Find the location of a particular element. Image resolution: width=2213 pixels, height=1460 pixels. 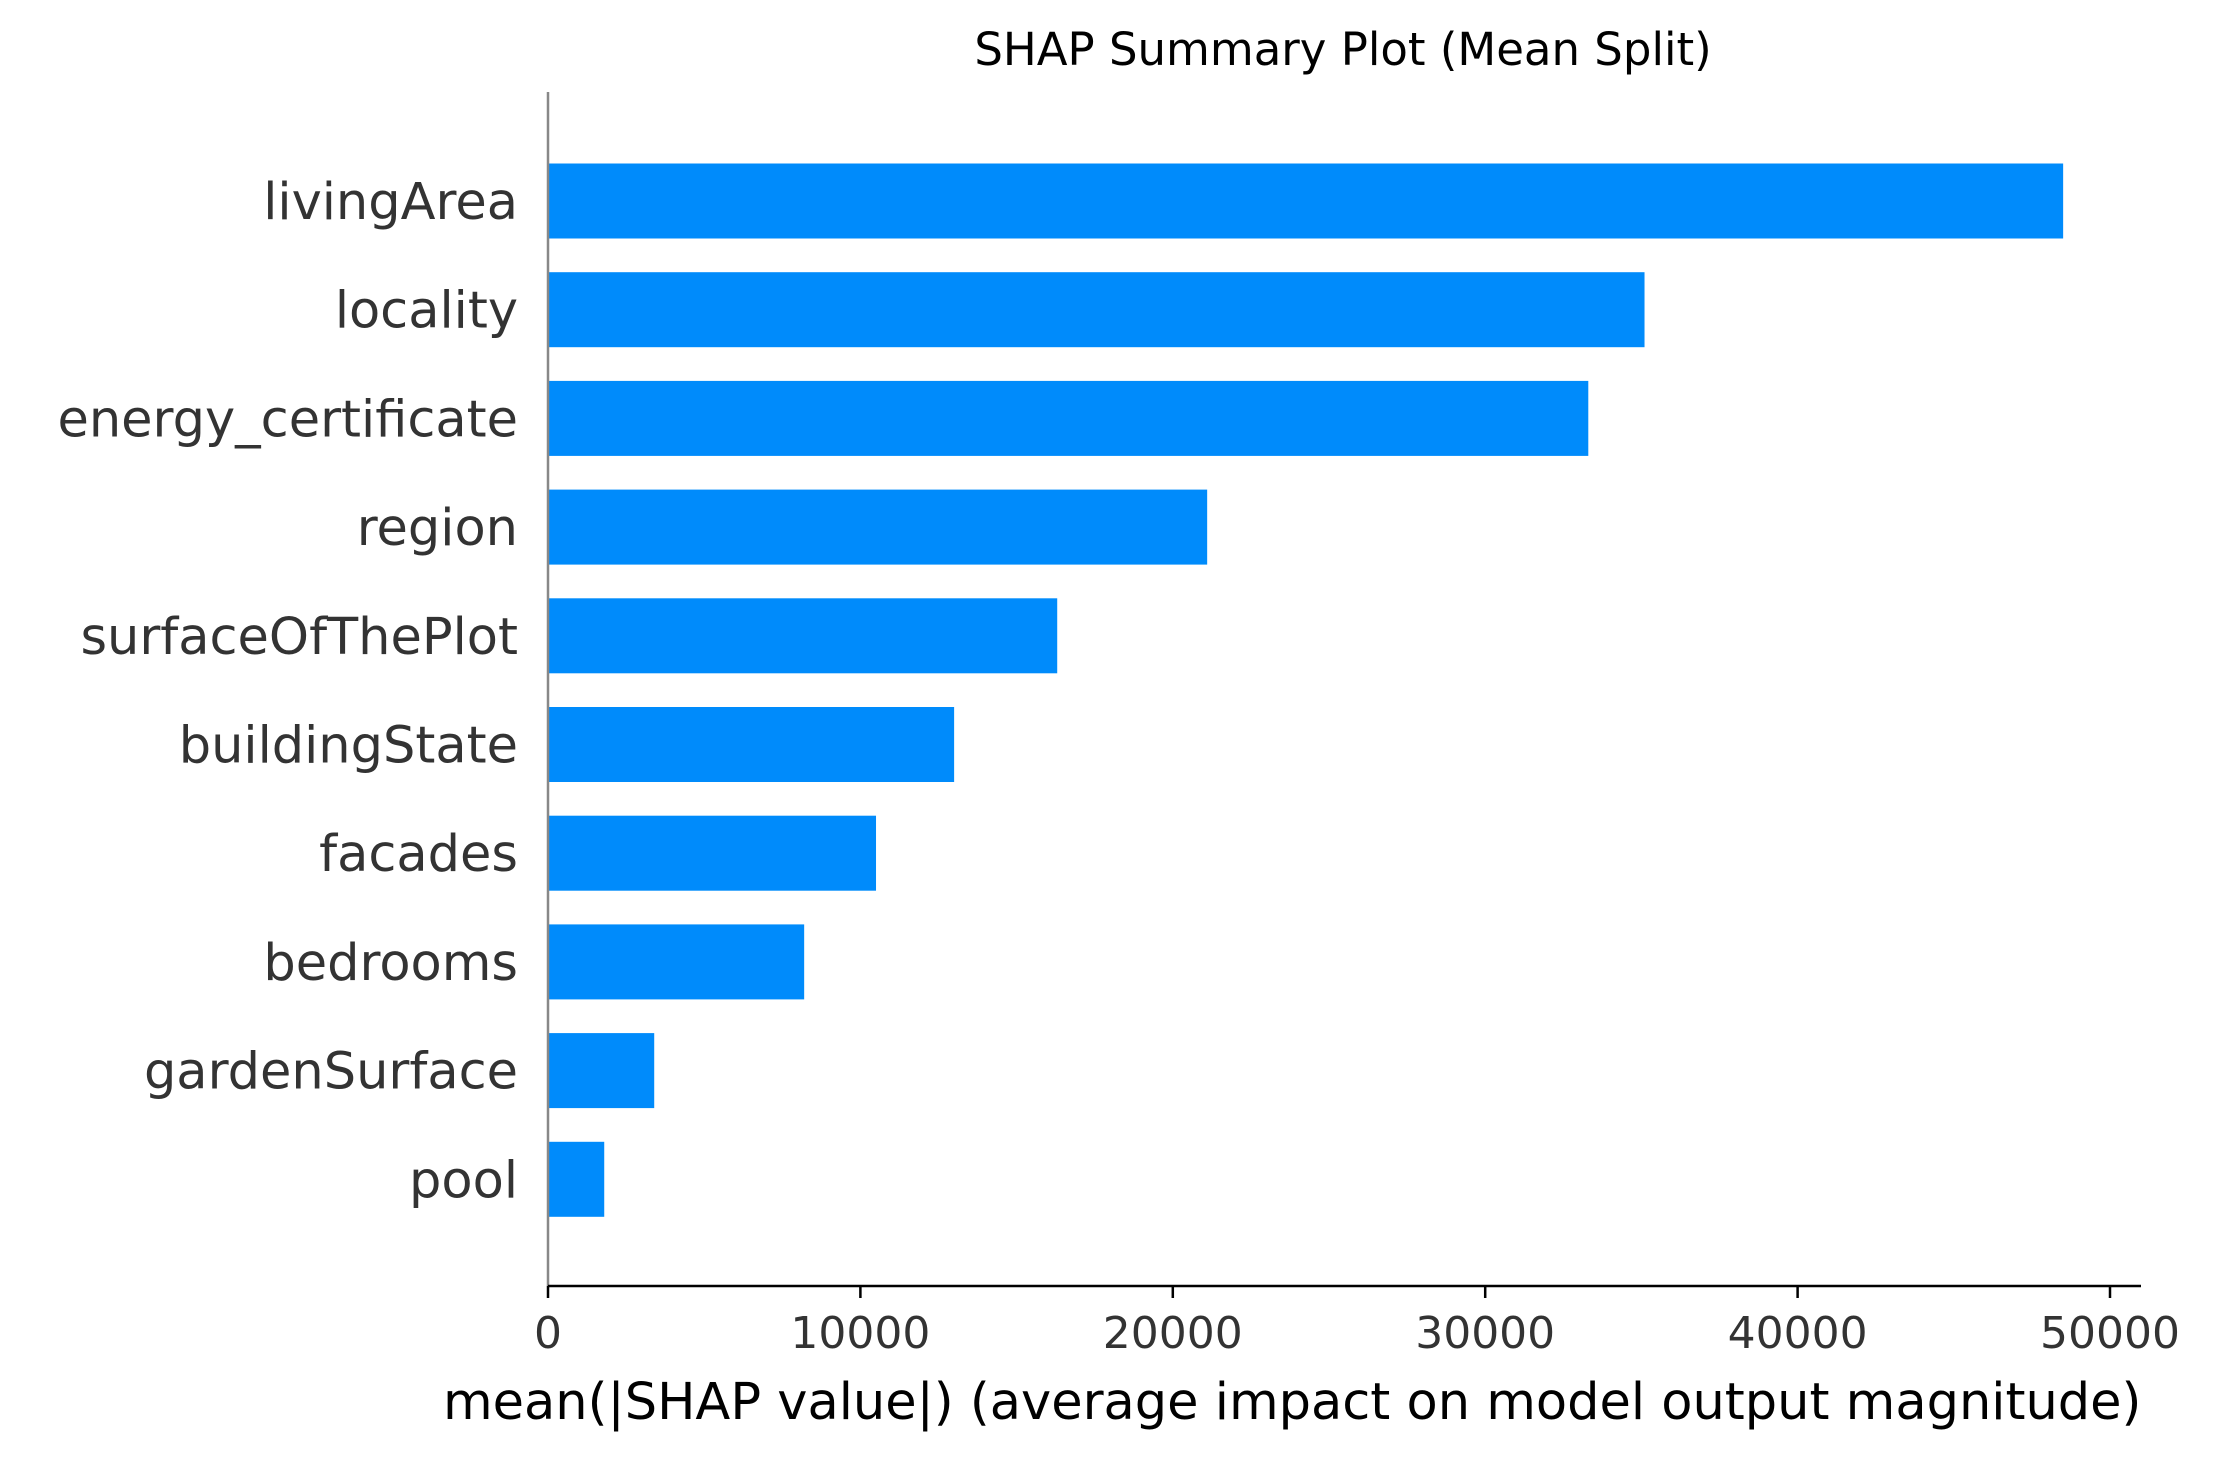

y-label-locality: locality is located at coordinates (426, 311).